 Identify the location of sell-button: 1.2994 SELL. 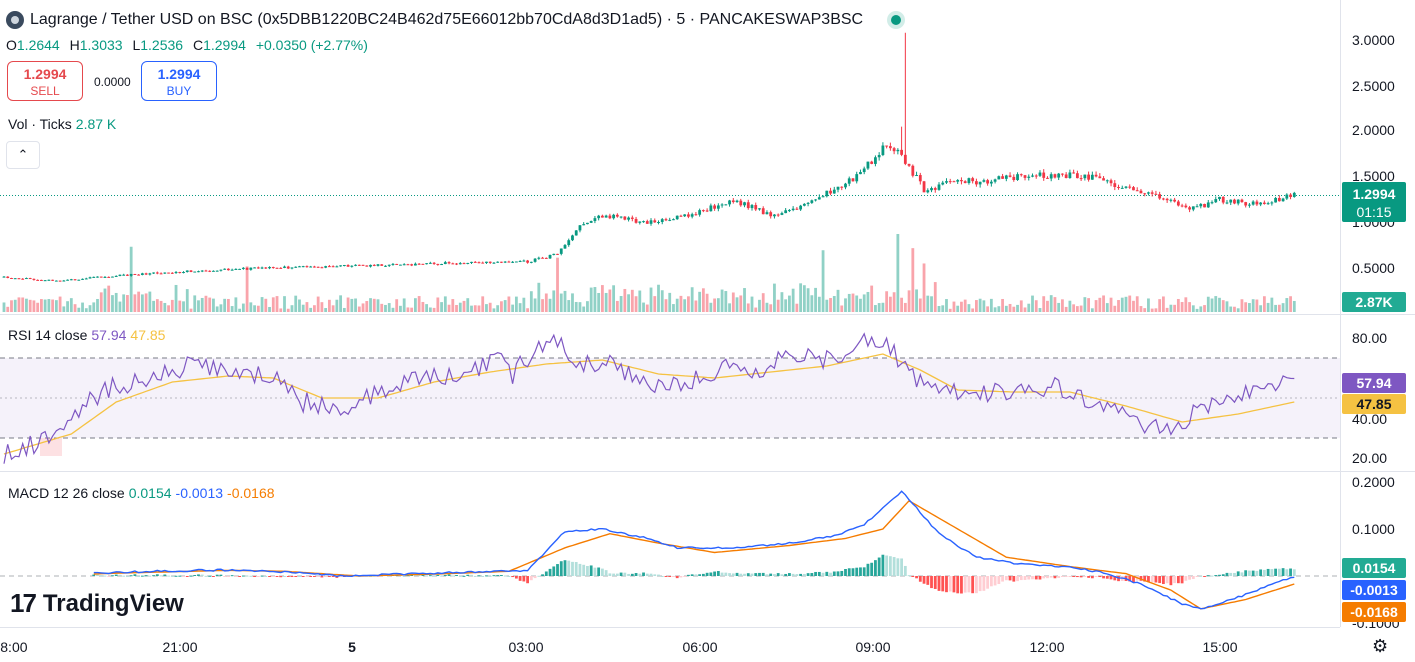
(45, 81).